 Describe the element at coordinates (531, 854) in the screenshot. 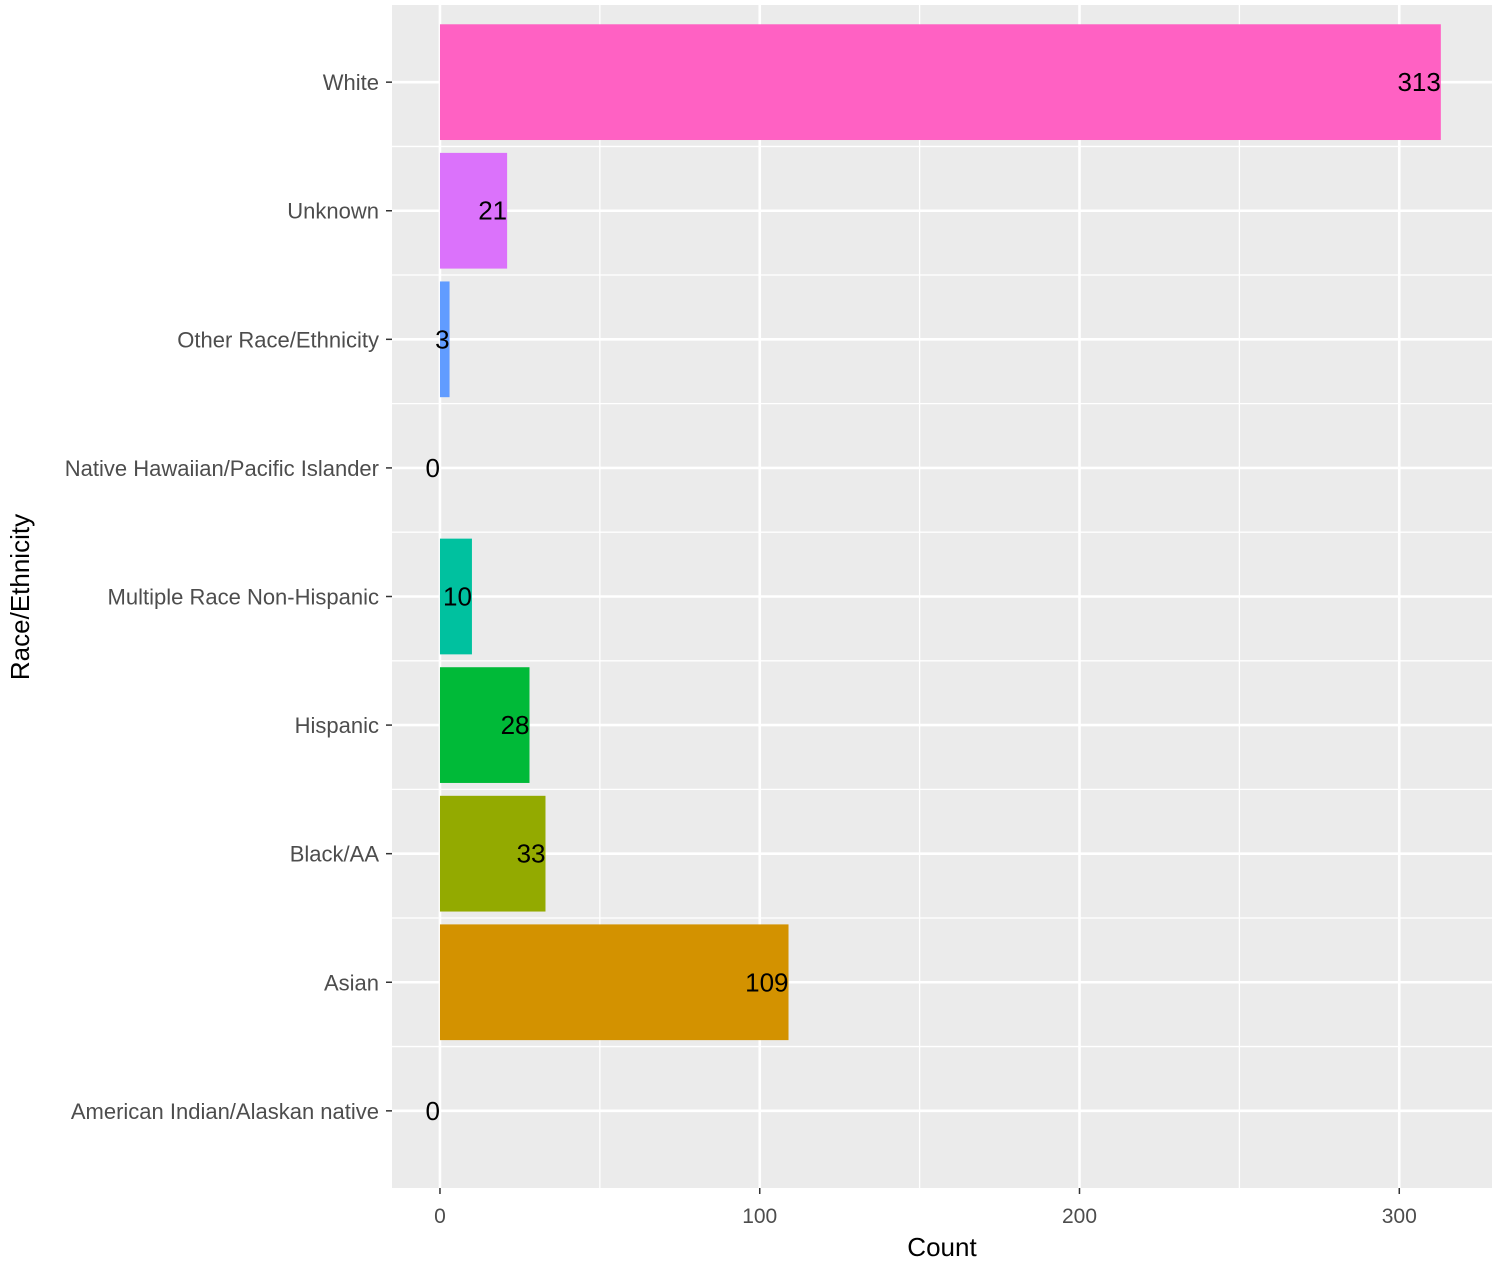

I see `data-label: 33` at that location.